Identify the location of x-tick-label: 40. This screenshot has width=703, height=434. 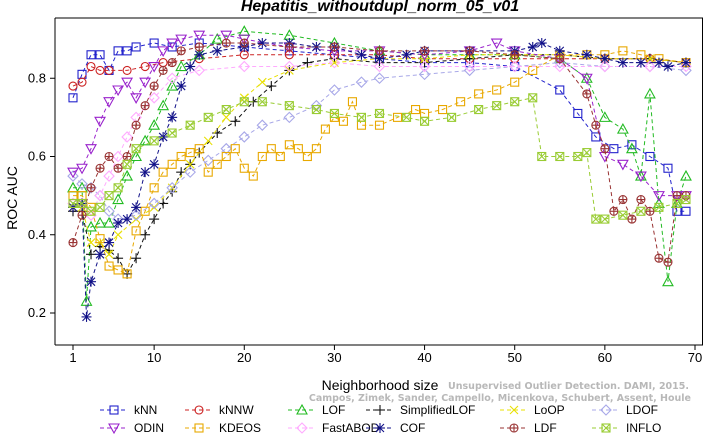
(424, 357).